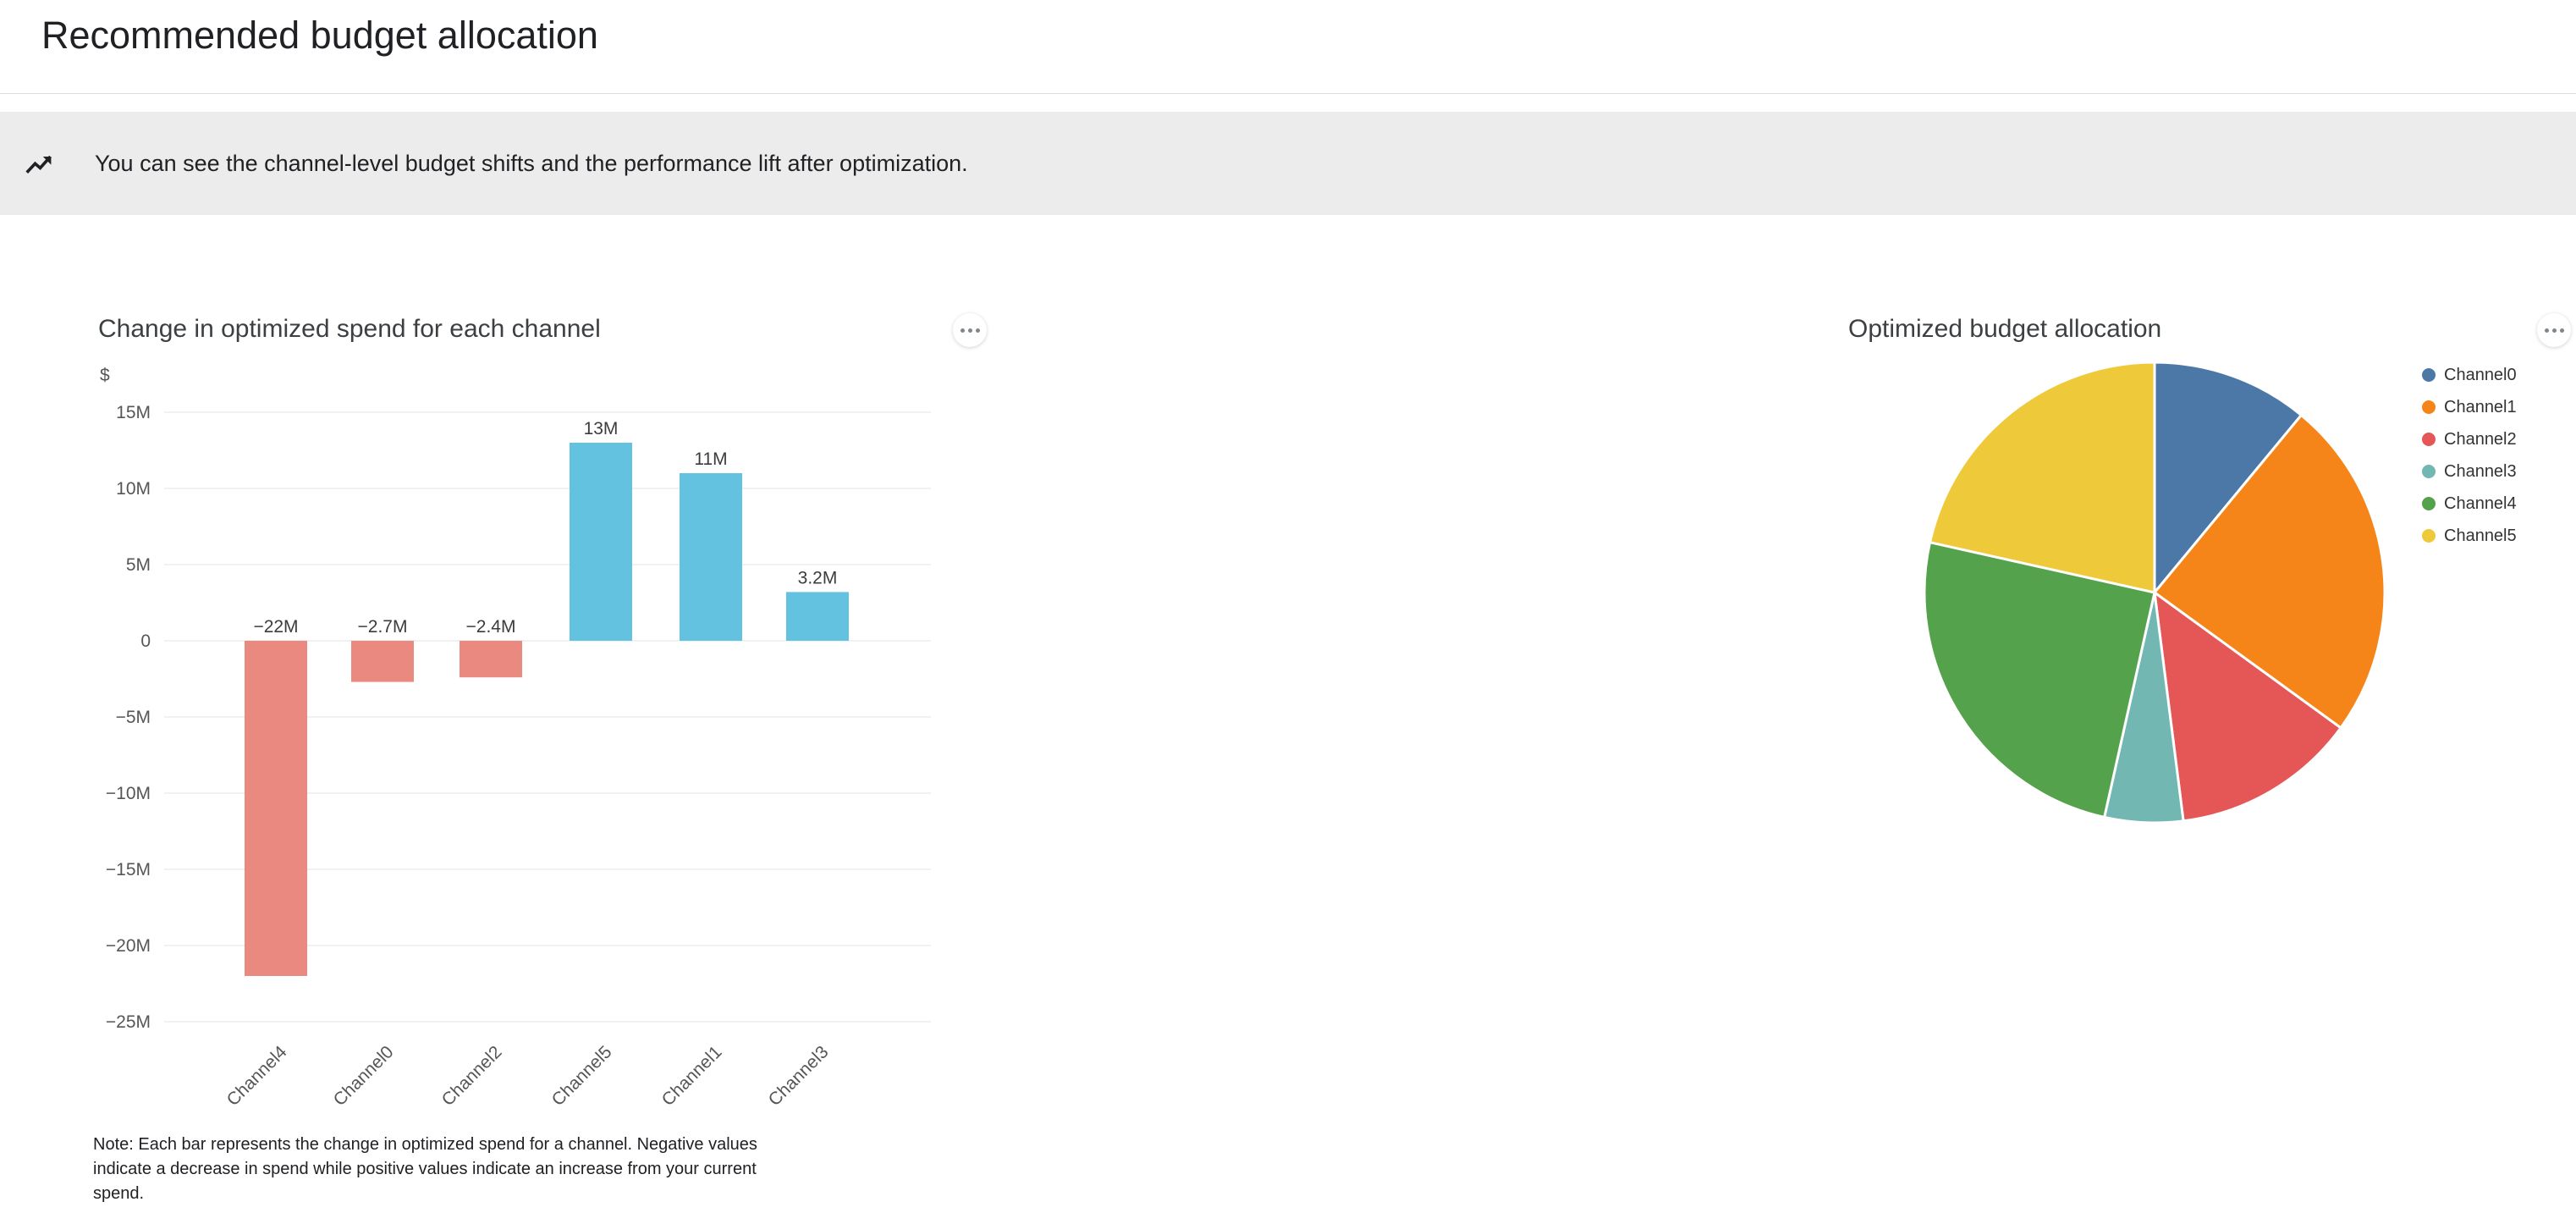 The image size is (2576, 1224). I want to click on bar-value-label: −22M, so click(275, 627).